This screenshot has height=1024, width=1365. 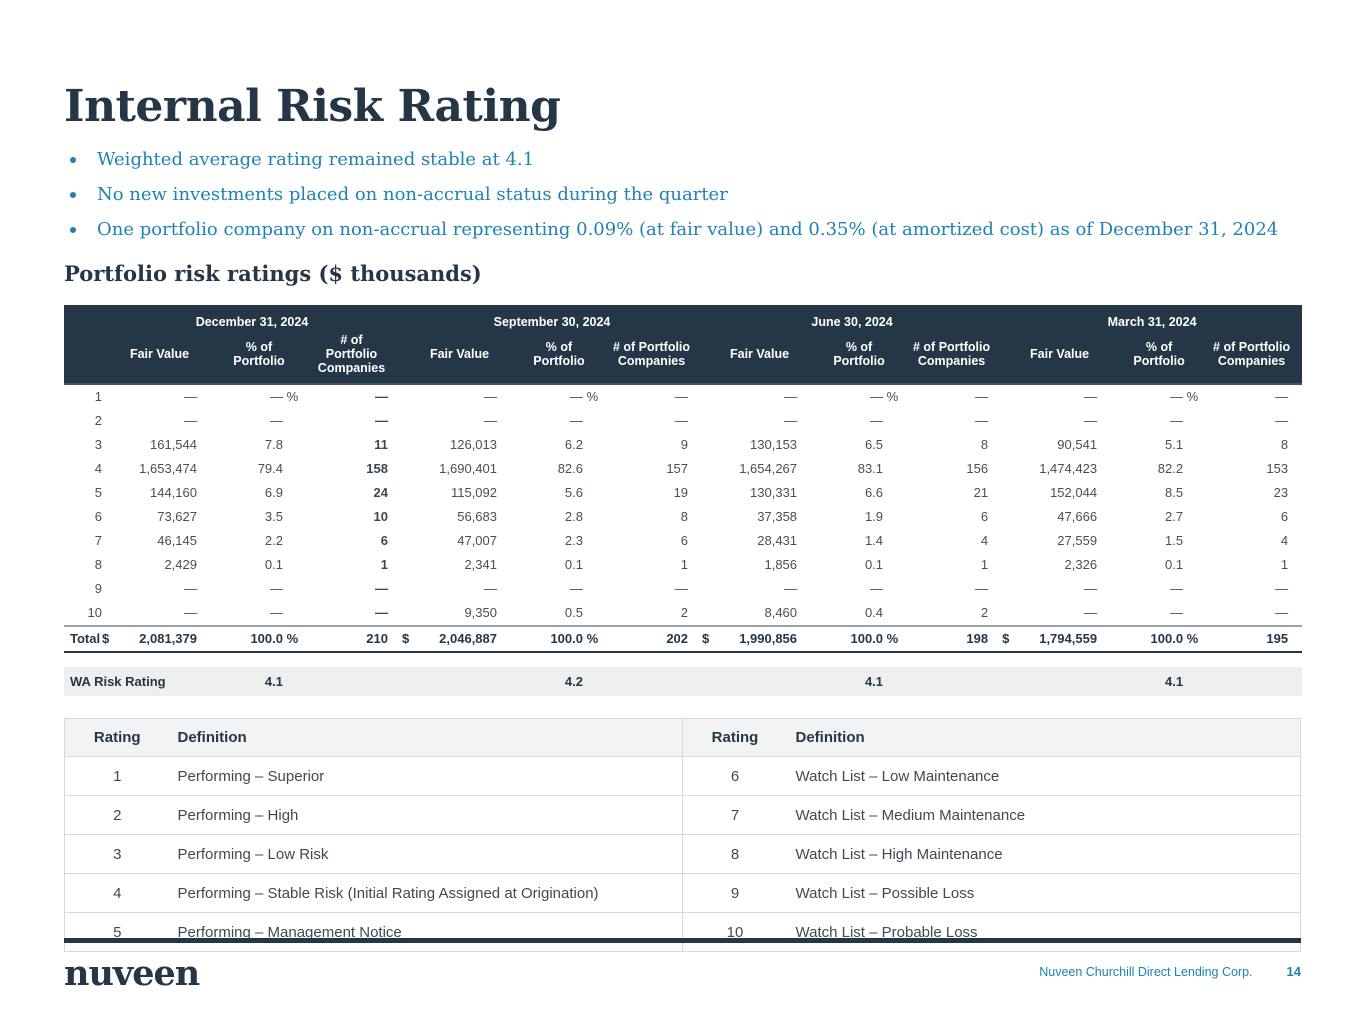 I want to click on total-fair-value-cell: $1,794,559, so click(x=1060, y=639).